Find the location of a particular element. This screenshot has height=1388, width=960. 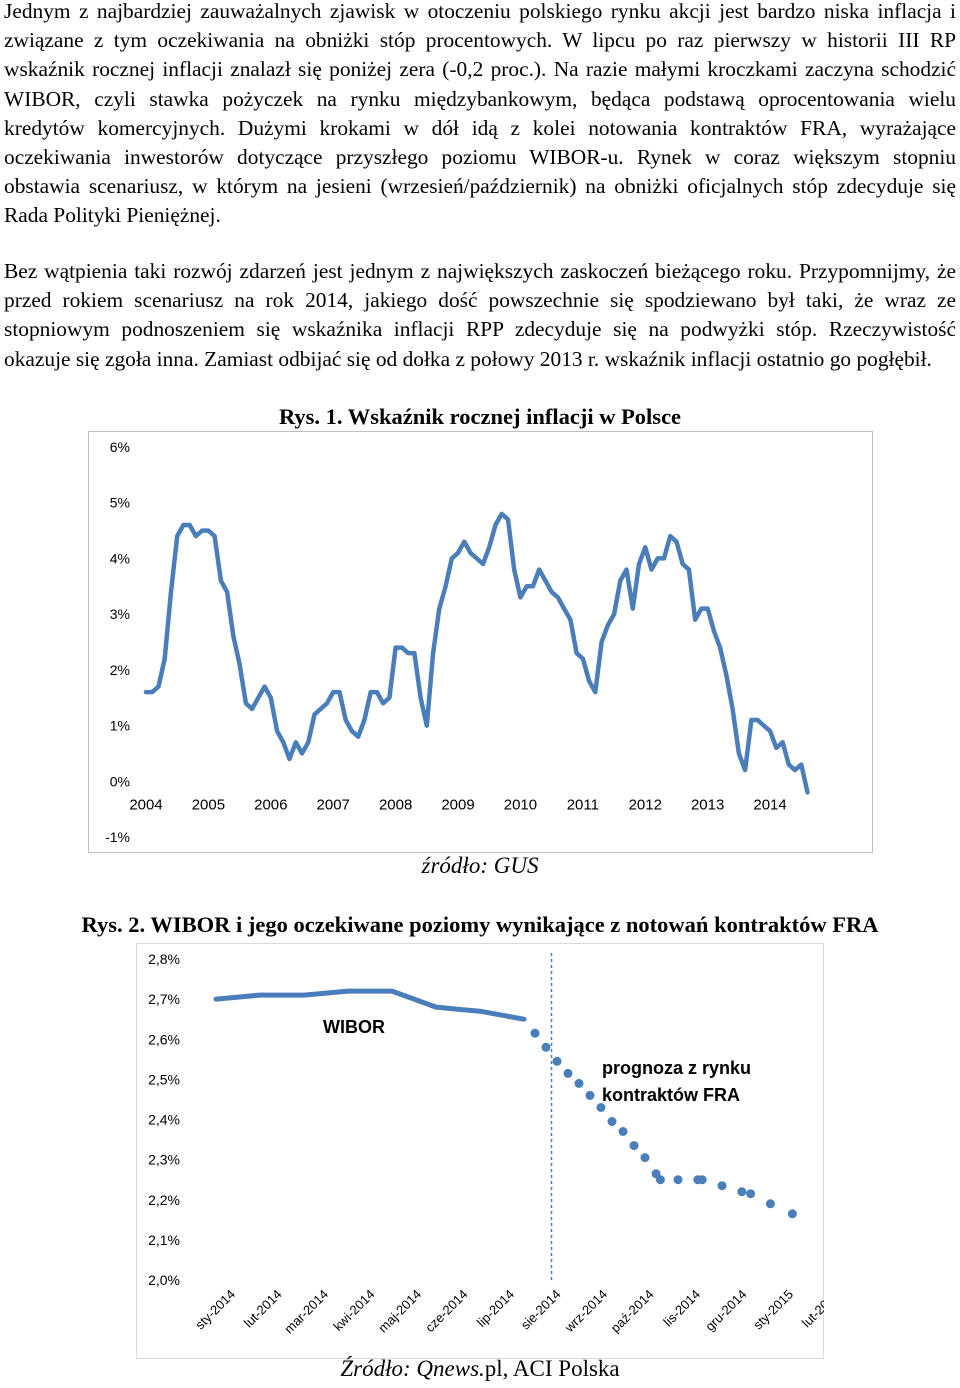

x-tick-label: 2007 is located at coordinates (333, 804).